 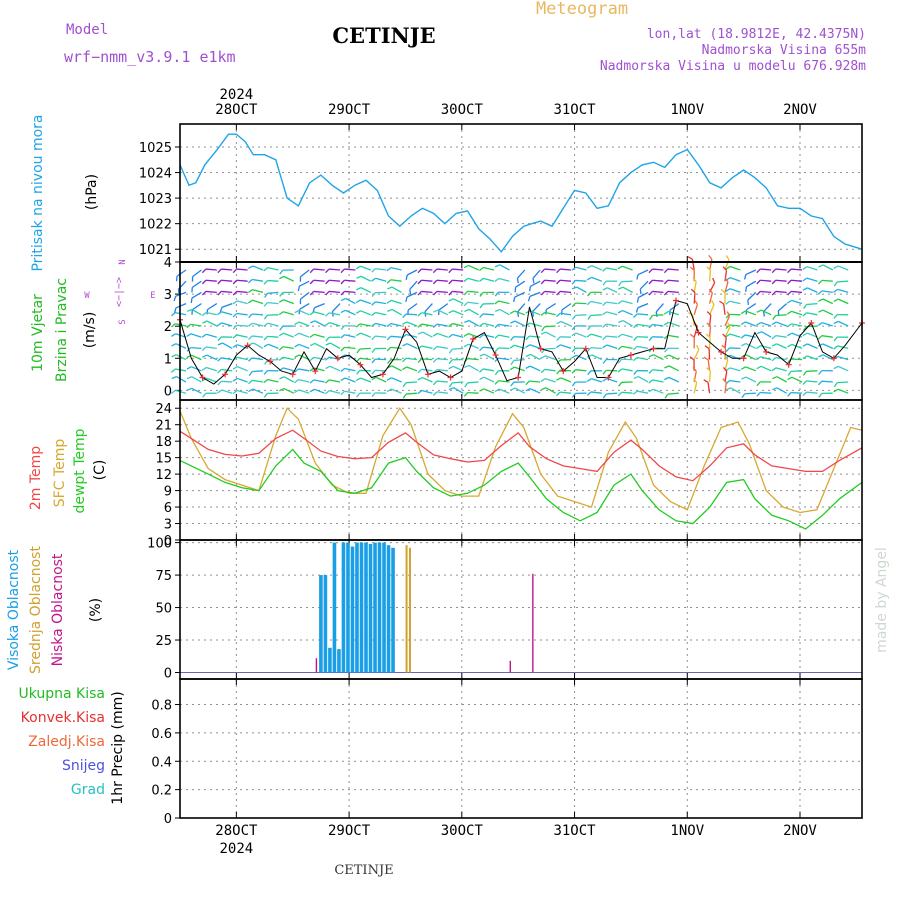 I want to click on sfc-temp-line, so click(x=521, y=460).